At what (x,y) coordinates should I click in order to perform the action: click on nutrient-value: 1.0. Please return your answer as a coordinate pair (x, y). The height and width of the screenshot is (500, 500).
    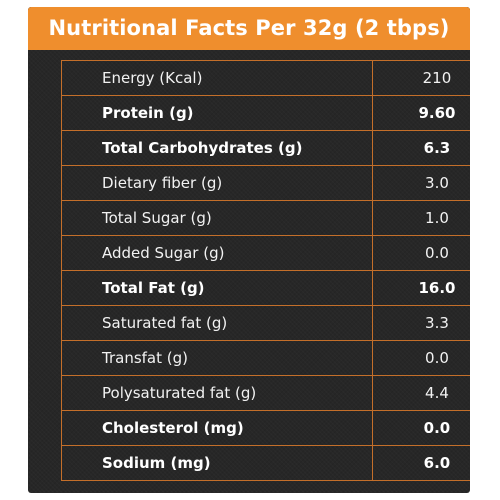
    Looking at the image, I should click on (420, 218).